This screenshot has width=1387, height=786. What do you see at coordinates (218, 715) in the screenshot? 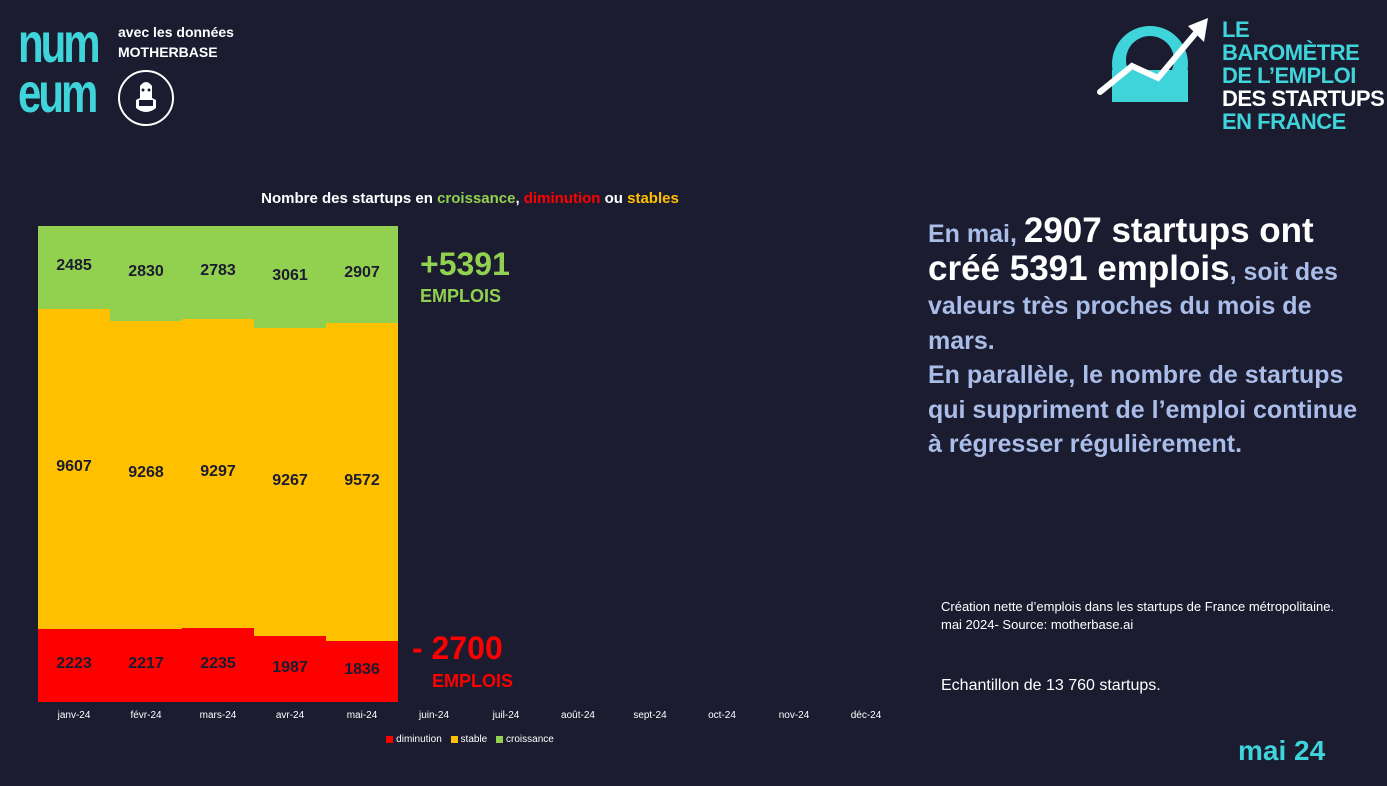
I see `x-tick-label: mars-24` at bounding box center [218, 715].